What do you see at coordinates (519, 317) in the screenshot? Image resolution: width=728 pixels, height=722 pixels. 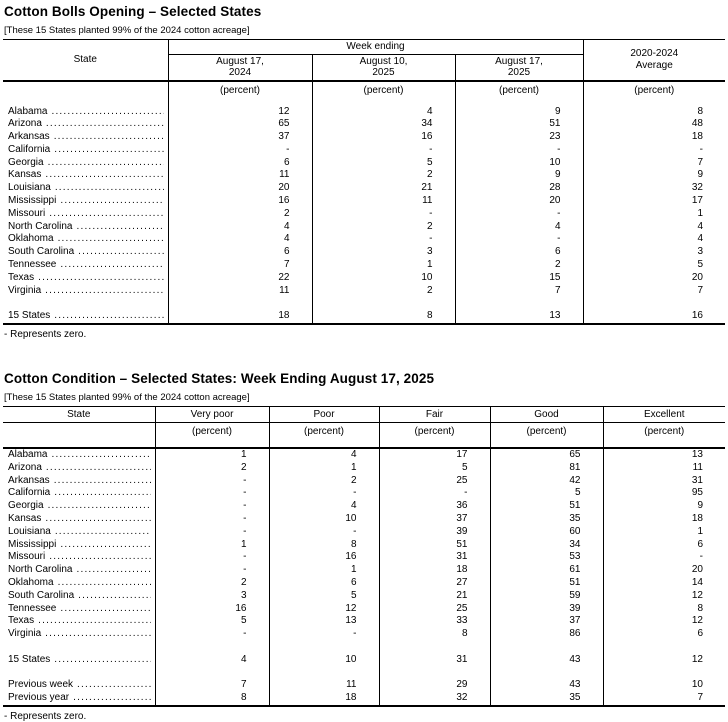 I see `value-cell: 13` at bounding box center [519, 317].